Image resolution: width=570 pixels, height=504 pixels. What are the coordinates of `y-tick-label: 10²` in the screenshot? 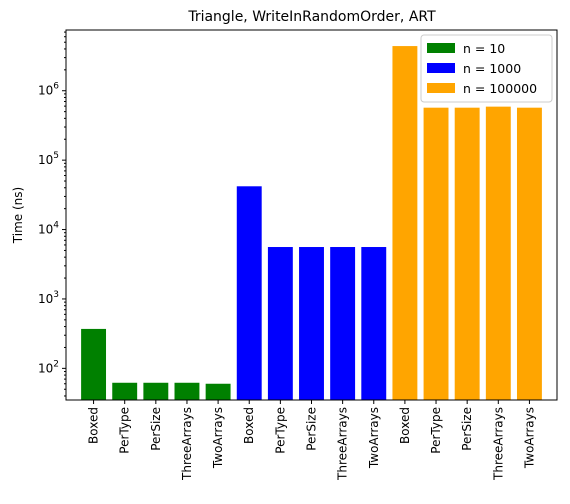 It's located at (48, 367).